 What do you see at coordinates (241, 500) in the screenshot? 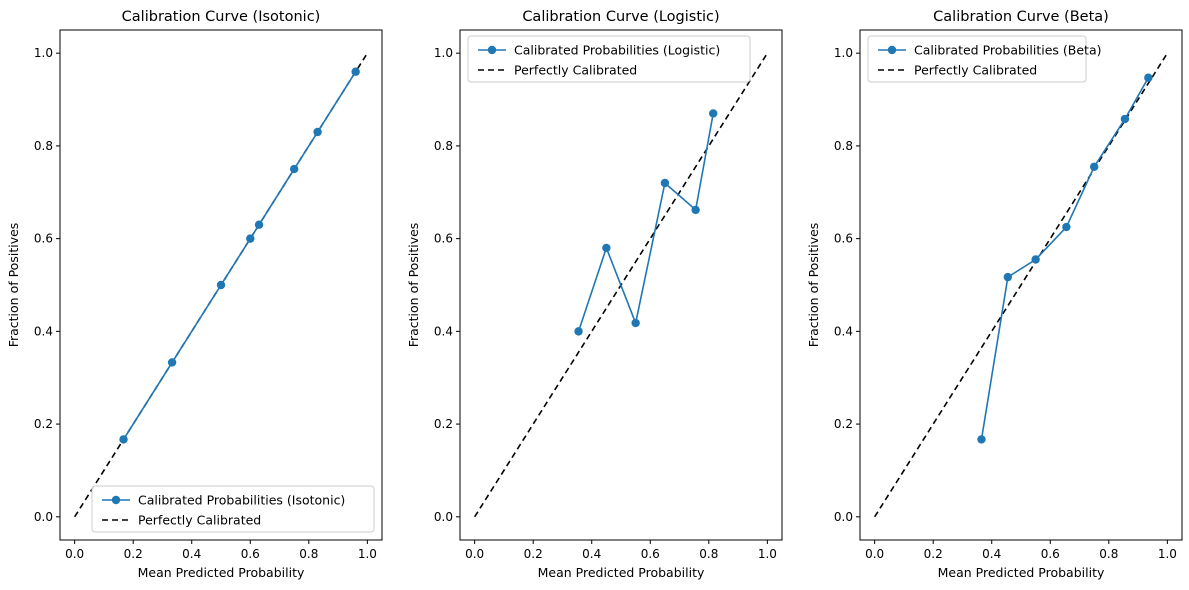
I see `legend-label: Calibrated Probabilities (Isotonic)` at bounding box center [241, 500].